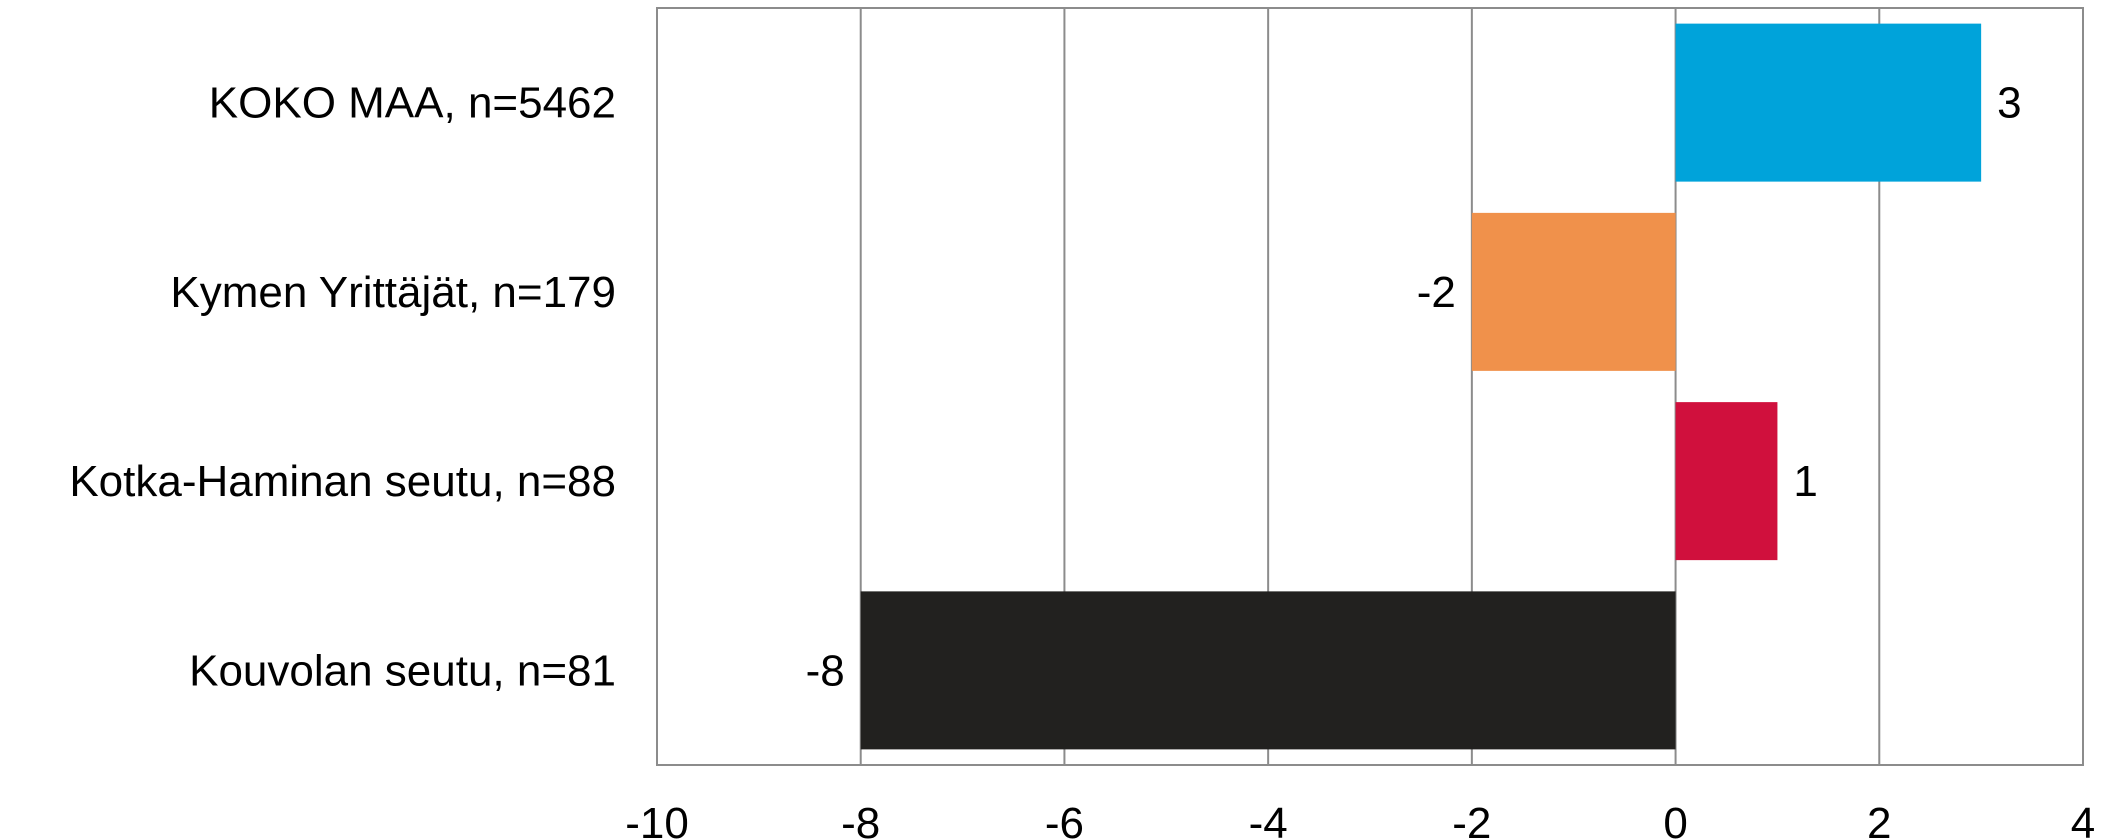 The image size is (2105, 839). What do you see at coordinates (2083, 819) in the screenshot?
I see `x-tick-label: 4` at bounding box center [2083, 819].